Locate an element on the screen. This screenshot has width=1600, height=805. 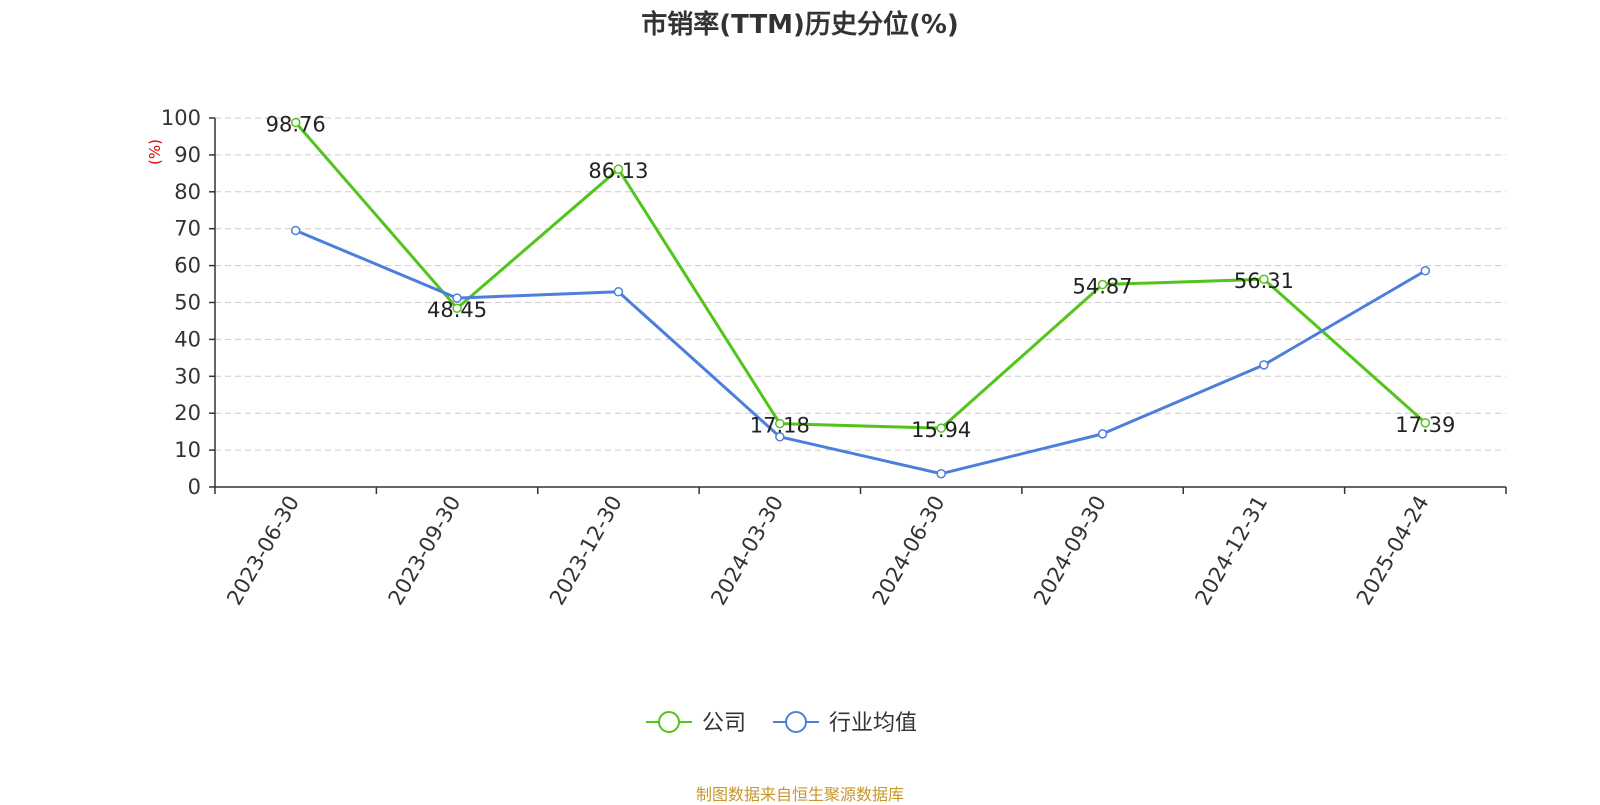
data-label: 56.31 is located at coordinates (1264, 281).